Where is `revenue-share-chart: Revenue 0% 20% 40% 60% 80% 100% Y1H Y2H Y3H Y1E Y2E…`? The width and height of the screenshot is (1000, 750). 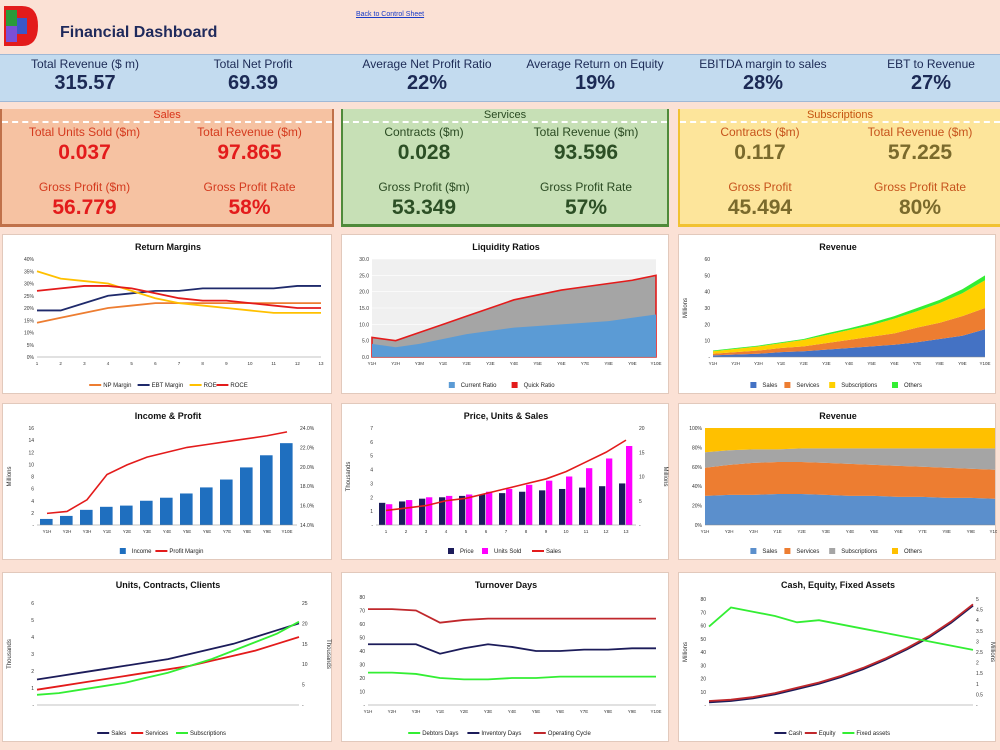 revenue-share-chart: Revenue 0% 20% 40% 60% 80% 100% Y1H Y2H Y3H Y1E Y2E… is located at coordinates (837, 481).